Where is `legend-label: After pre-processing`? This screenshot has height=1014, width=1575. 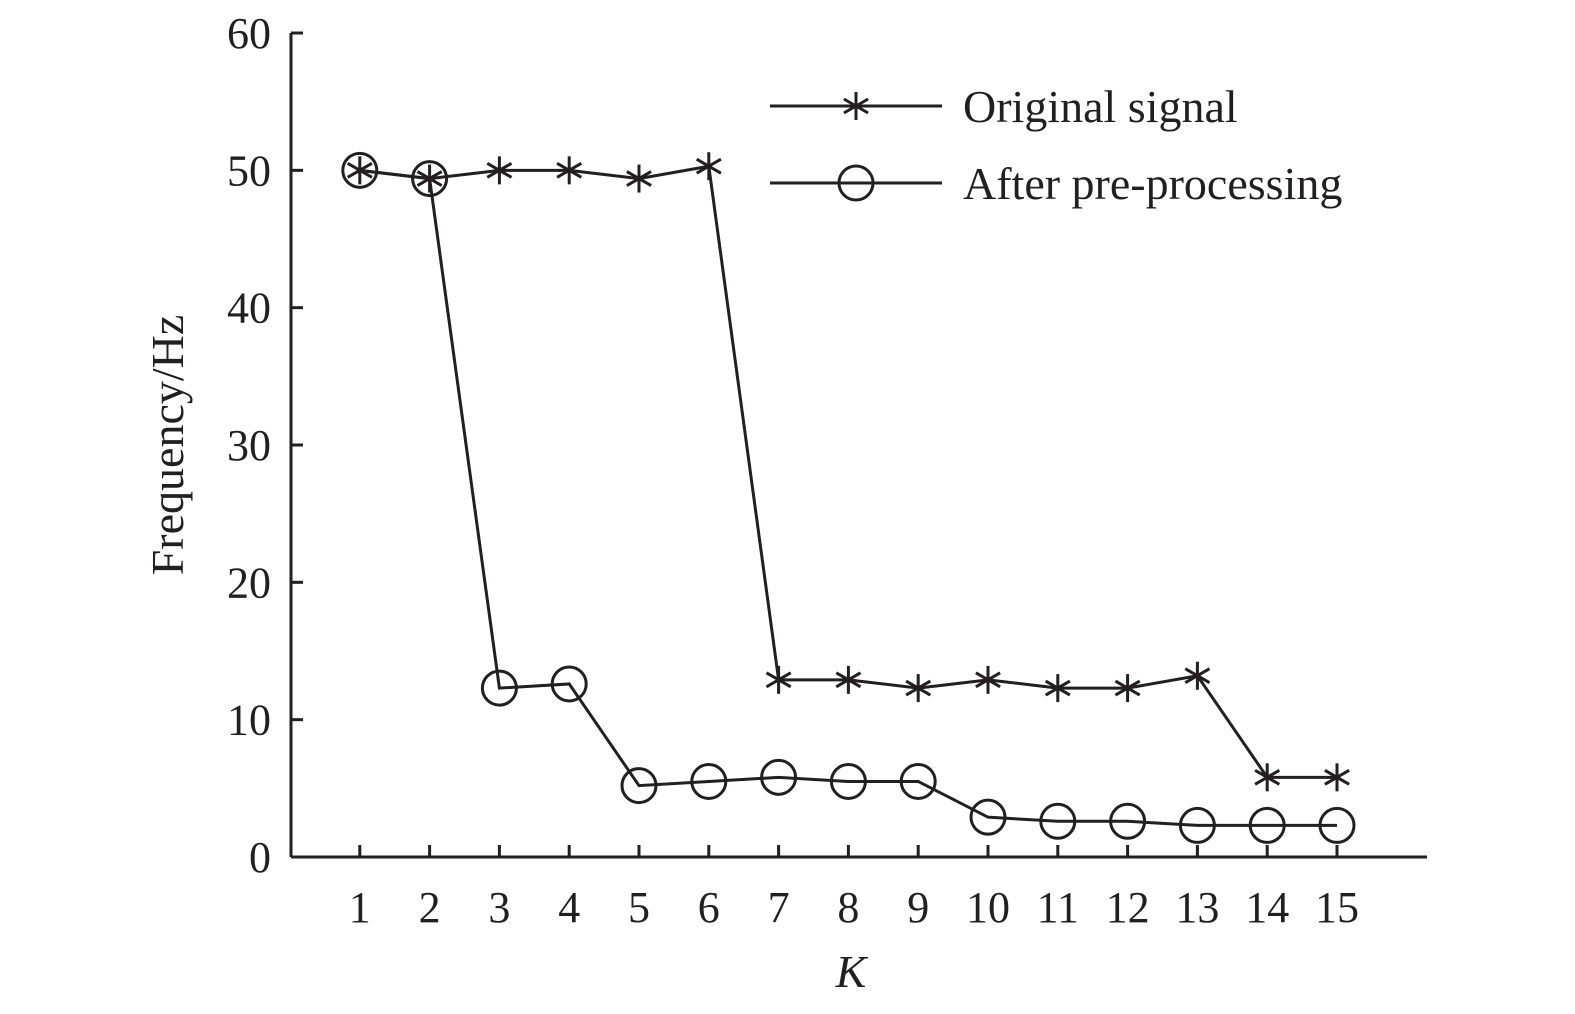 legend-label: After pre-processing is located at coordinates (1152, 183).